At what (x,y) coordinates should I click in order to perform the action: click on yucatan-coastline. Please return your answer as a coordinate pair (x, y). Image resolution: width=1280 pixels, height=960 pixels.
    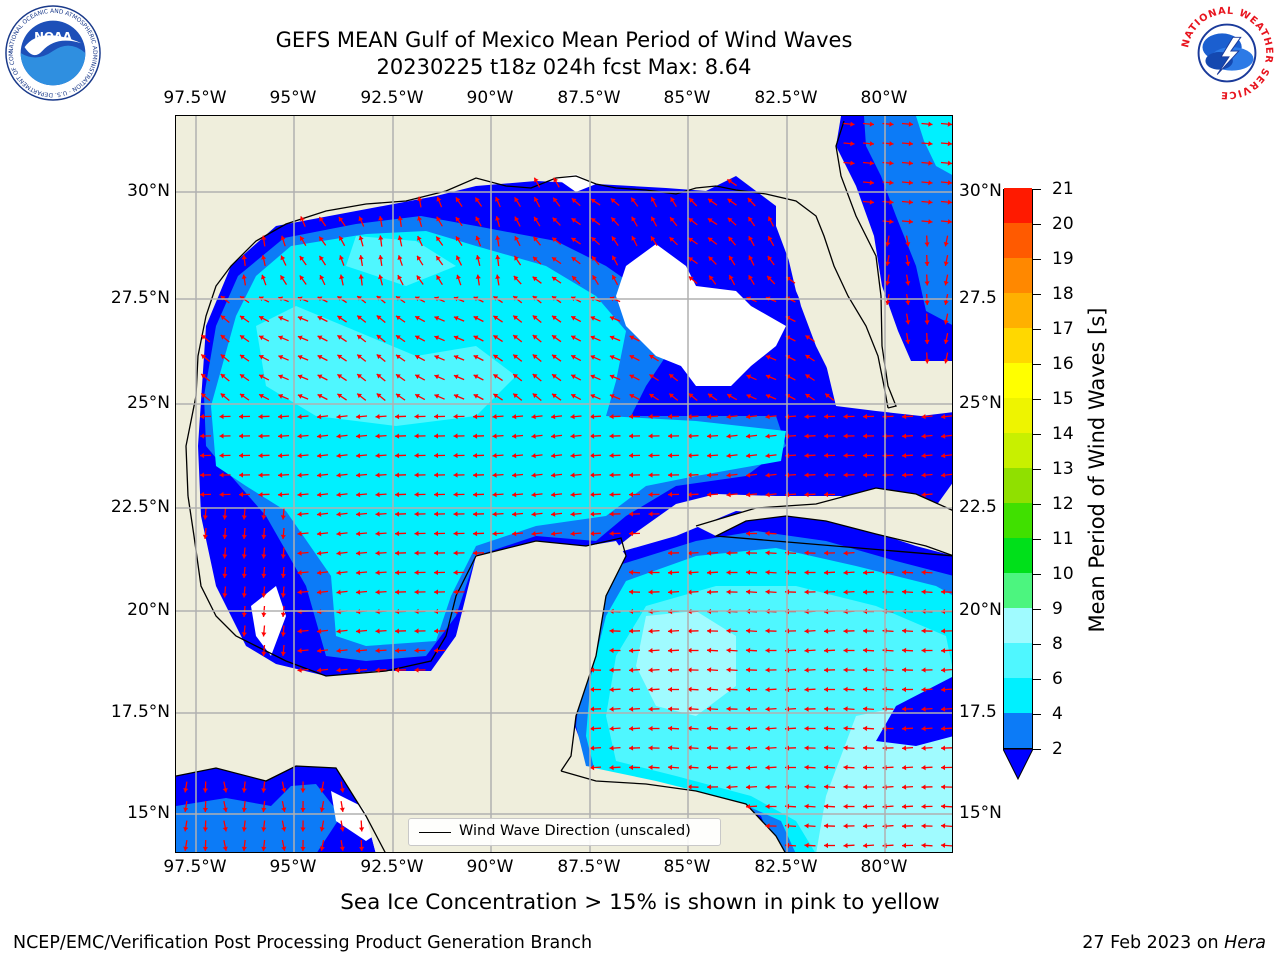
    Looking at the image, I should click on (551, 654).